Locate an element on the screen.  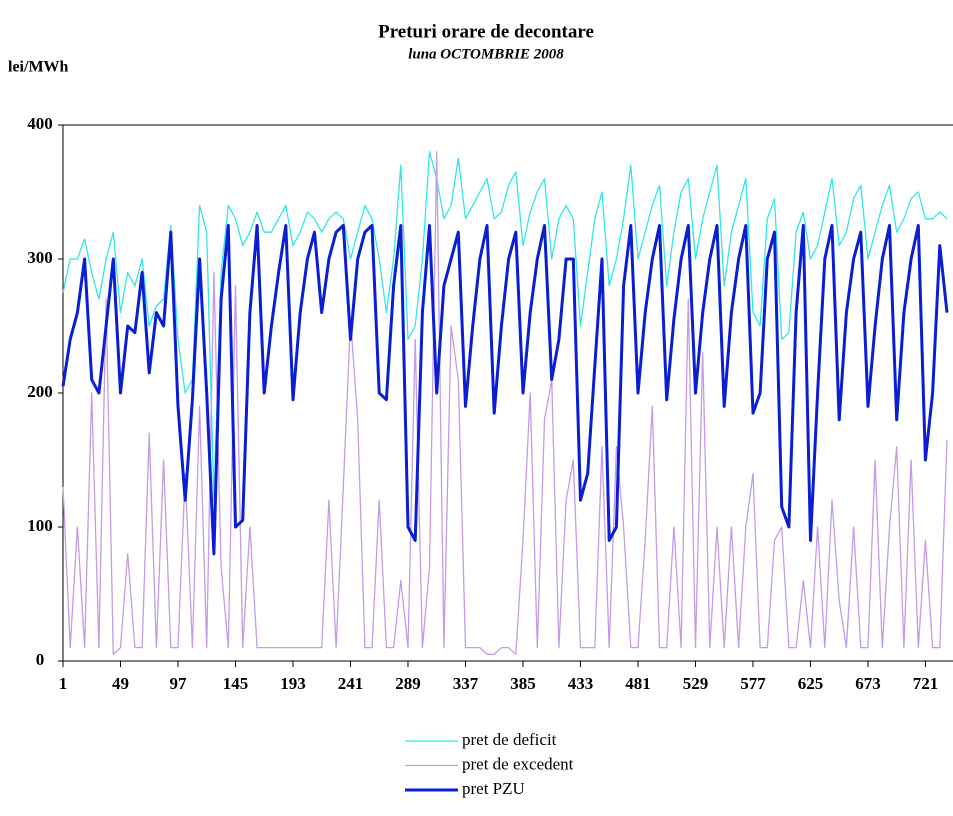
y-tick-label: 100 is located at coordinates (40, 525).